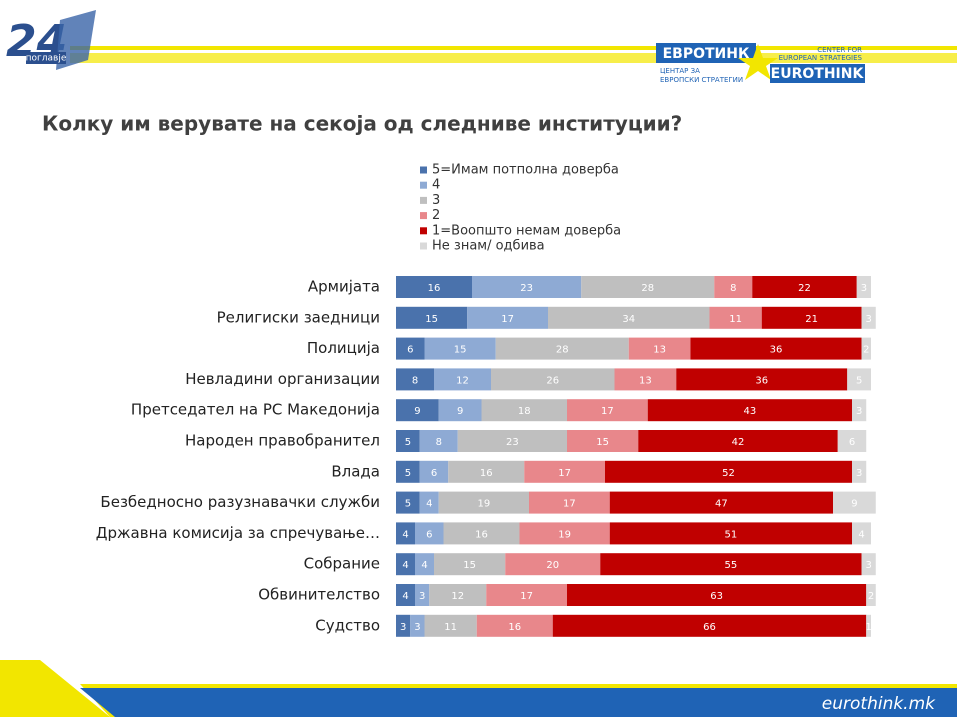 This screenshot has width=957, height=717. Describe the element at coordinates (839, 50) in the screenshot. I see `logo-sub: CENTER FOR` at that location.